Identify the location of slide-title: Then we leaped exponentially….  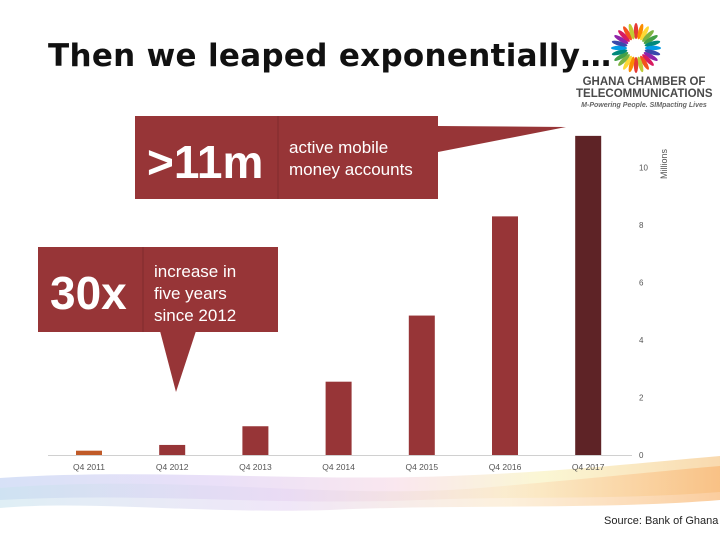
(330, 56).